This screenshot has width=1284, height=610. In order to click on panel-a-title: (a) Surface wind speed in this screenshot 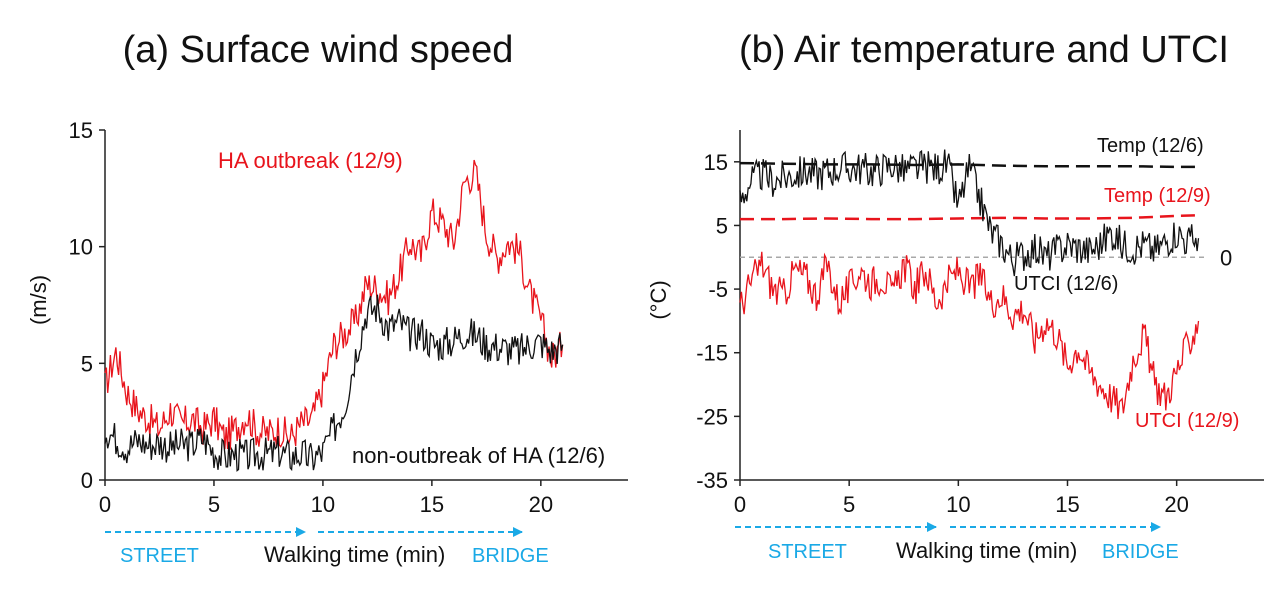, I will do `click(318, 50)`.